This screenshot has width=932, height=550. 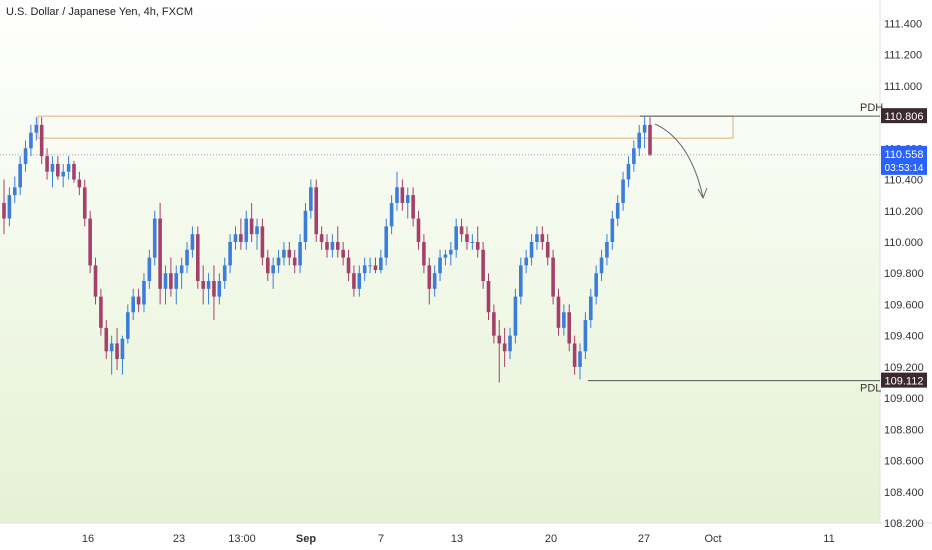 I want to click on price-labels: PDH PDL 110.806 109.112 110.558 03:53:14, so click(x=893, y=248).